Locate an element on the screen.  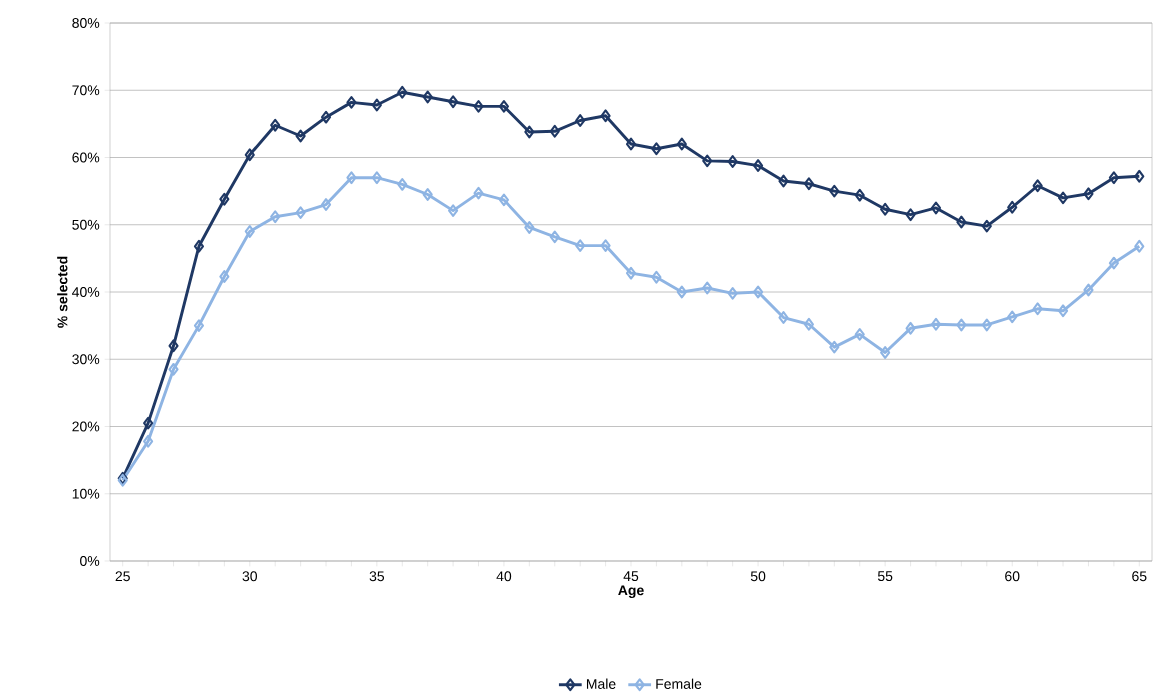
y-tick-label: 50% is located at coordinates (86, 224).